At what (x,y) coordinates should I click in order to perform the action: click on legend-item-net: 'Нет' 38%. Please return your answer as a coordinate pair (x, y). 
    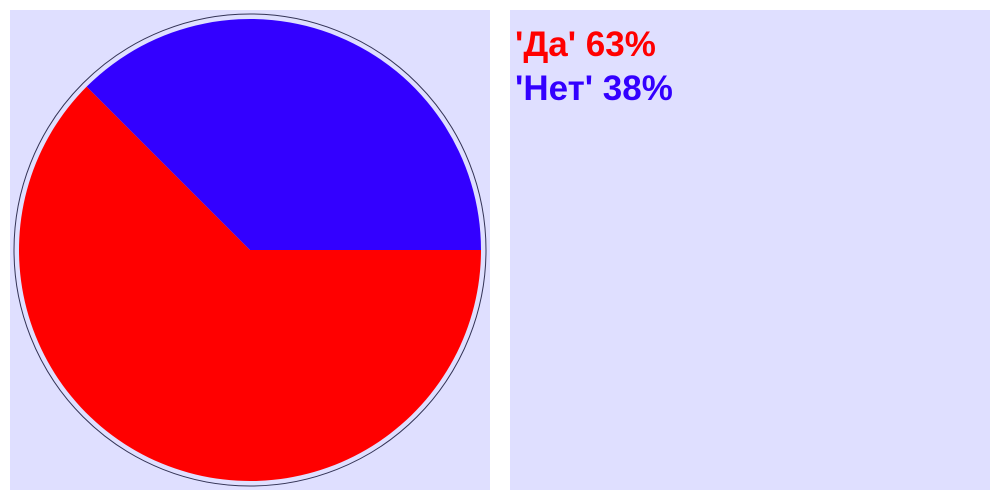
    Looking at the image, I should click on (594, 88).